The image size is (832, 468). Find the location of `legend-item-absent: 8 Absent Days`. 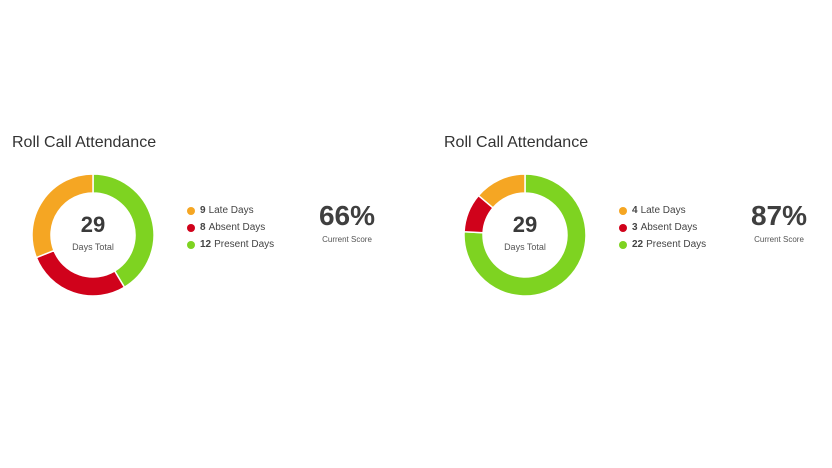

legend-item-absent: 8 Absent Days is located at coordinates (230, 227).